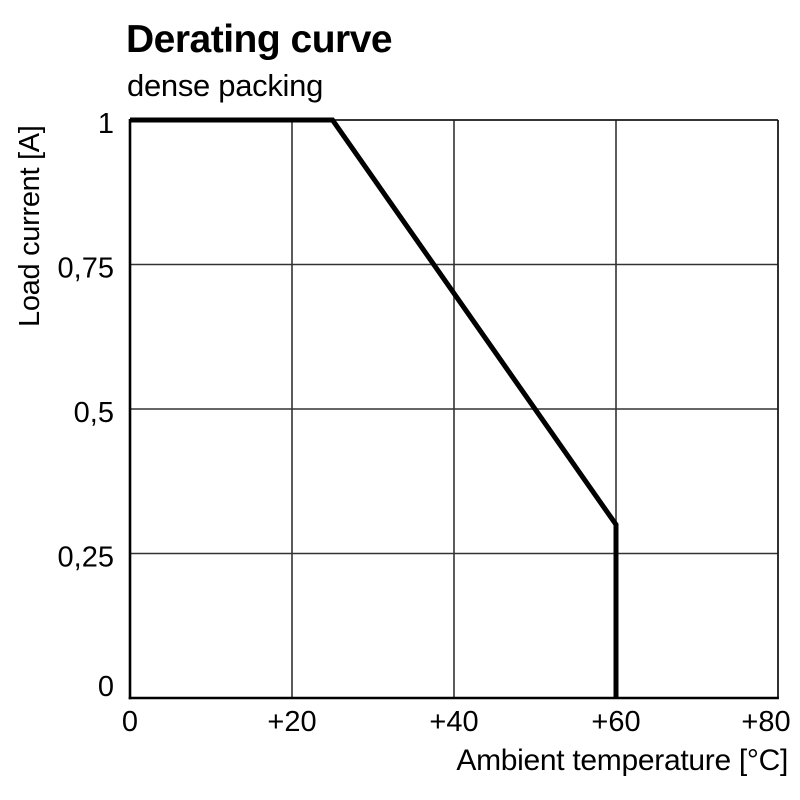  Describe the element at coordinates (225, 85) in the screenshot. I see `chart-subtitle: dense packing` at that location.